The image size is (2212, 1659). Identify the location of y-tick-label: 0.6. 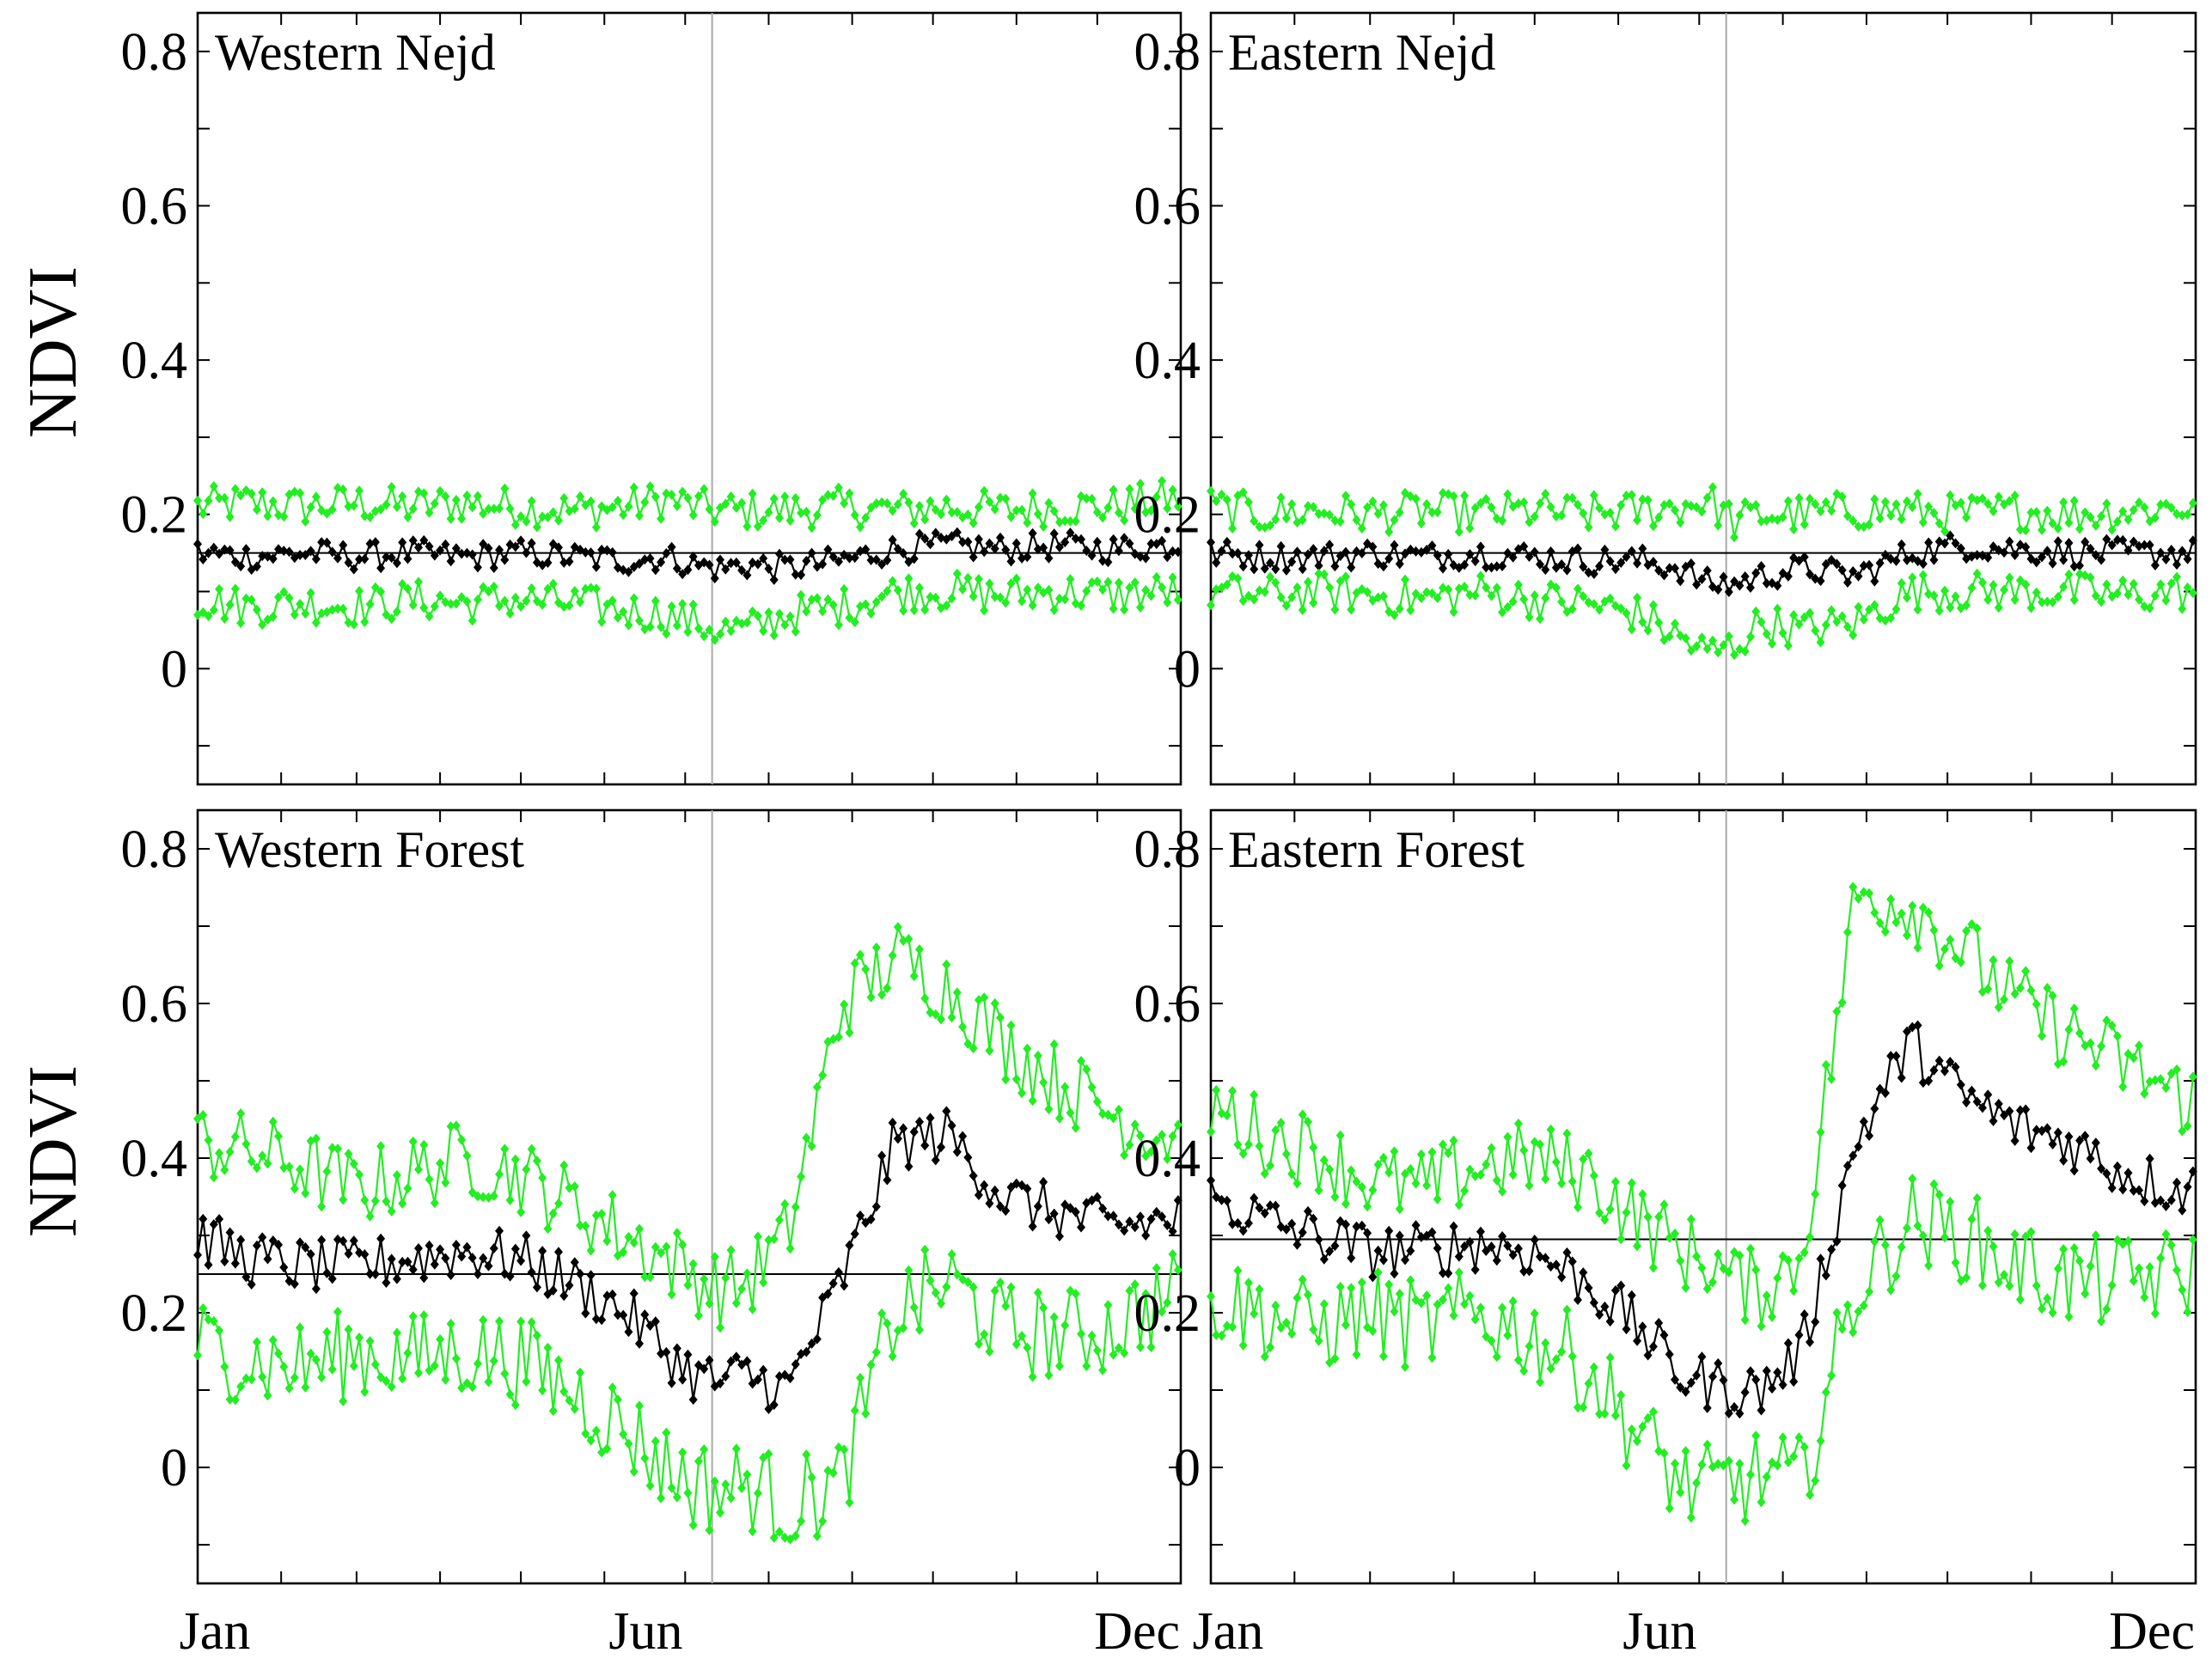
(155, 1004).